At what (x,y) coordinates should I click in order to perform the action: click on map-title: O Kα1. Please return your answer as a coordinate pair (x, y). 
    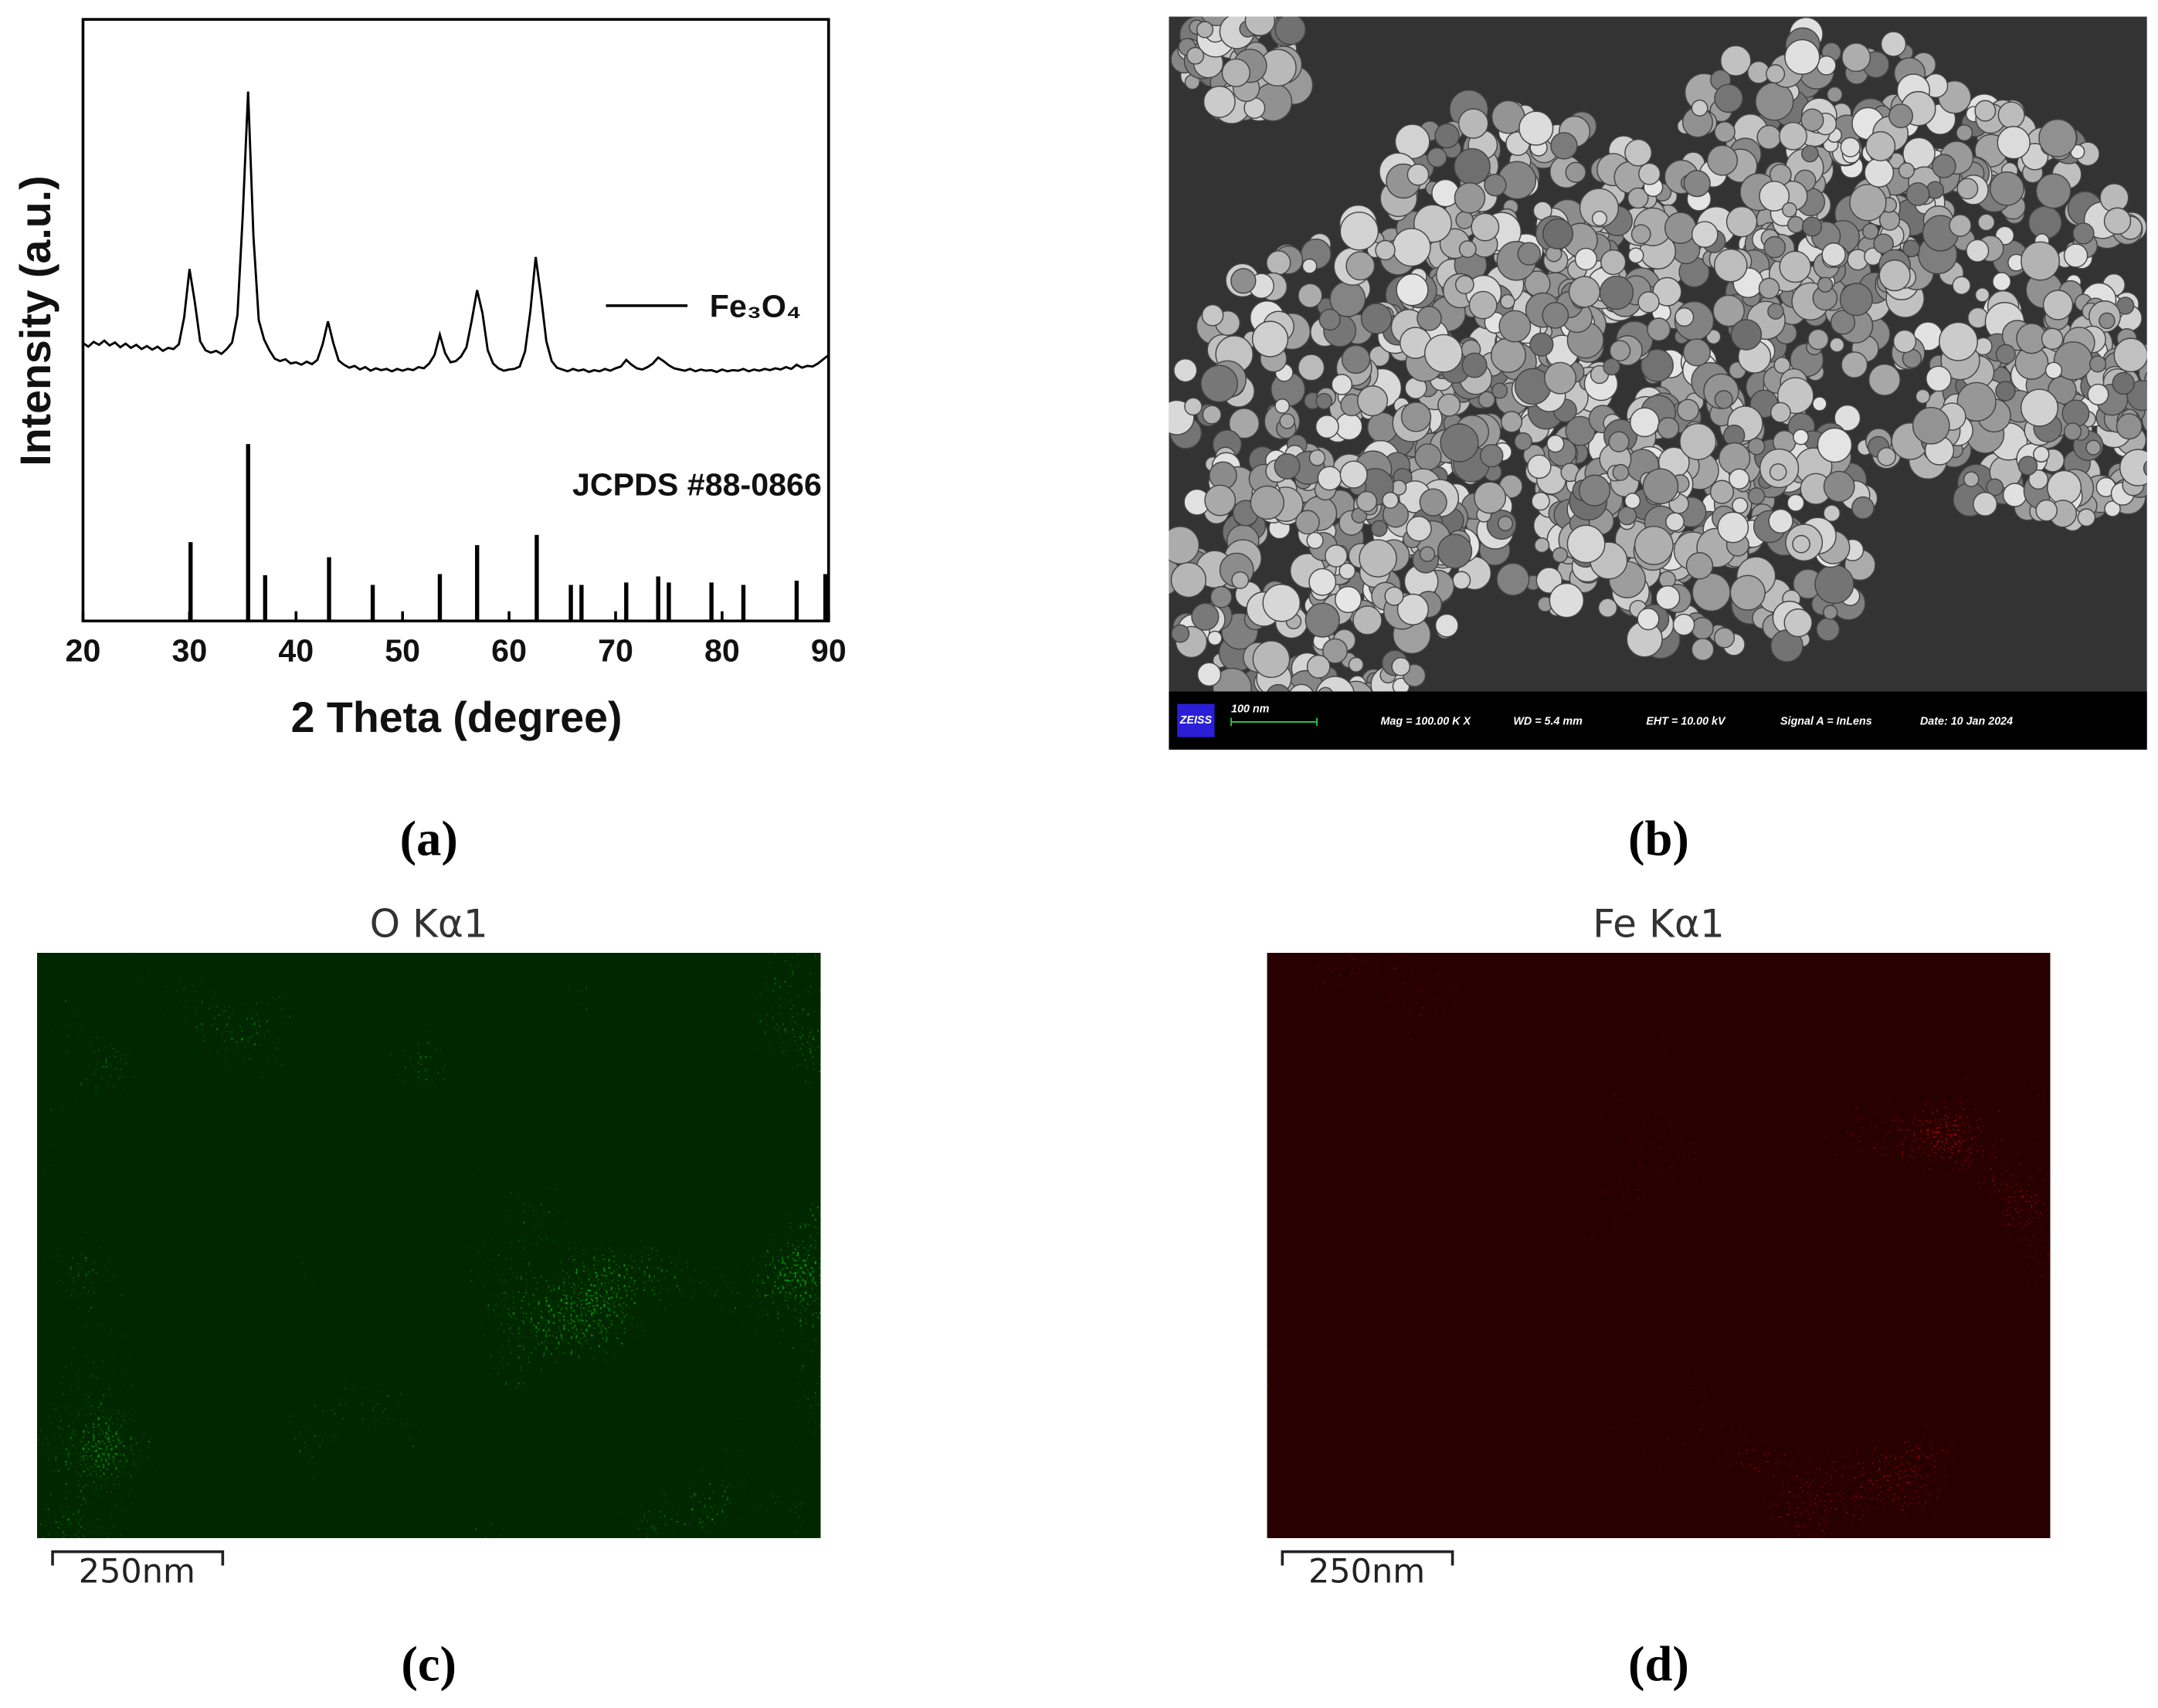
    Looking at the image, I should click on (429, 924).